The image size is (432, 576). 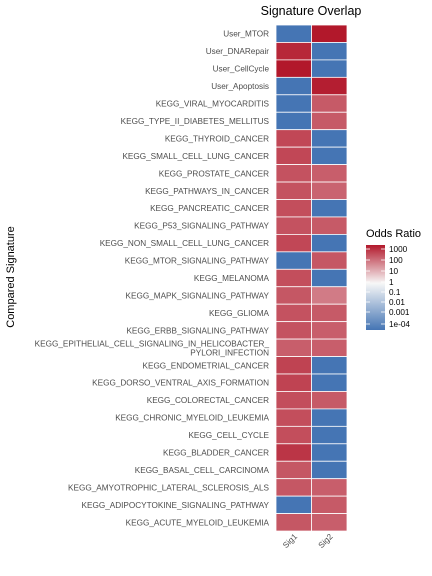 What do you see at coordinates (202, 470) in the screenshot?
I see `row-label: KEGG_BASAL_CELL_CARCINOMA` at bounding box center [202, 470].